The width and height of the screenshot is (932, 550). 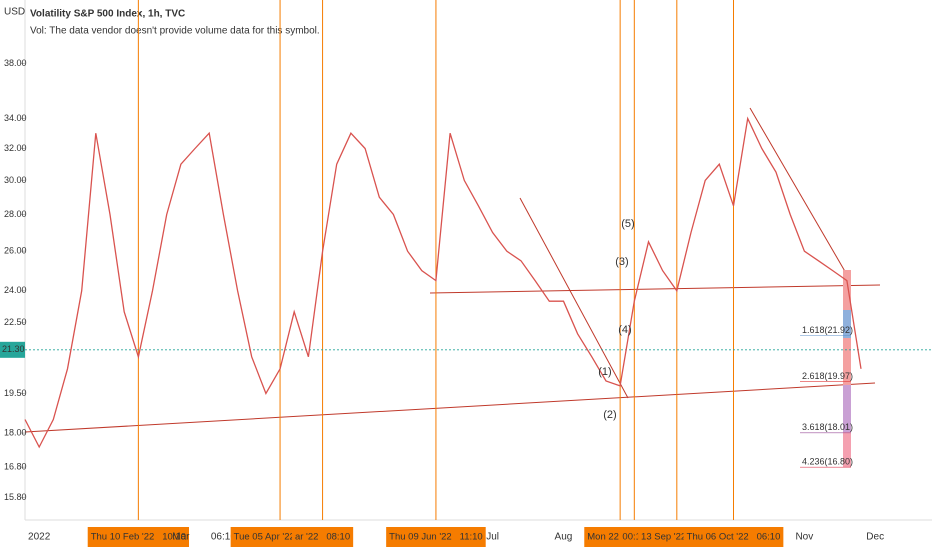 I want to click on x-tick-label: 2022, so click(x=39, y=537).